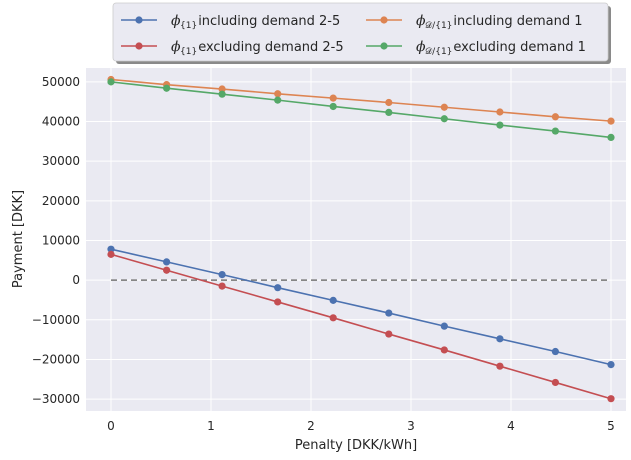 The width and height of the screenshot is (631, 460). What do you see at coordinates (269, 21) in the screenshot?
I see `legend-label: including demand 2-5` at bounding box center [269, 21].